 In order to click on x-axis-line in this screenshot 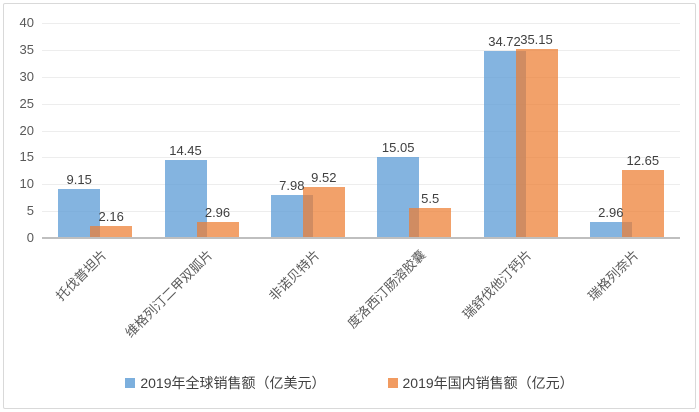, I will do `click(361, 238)`.